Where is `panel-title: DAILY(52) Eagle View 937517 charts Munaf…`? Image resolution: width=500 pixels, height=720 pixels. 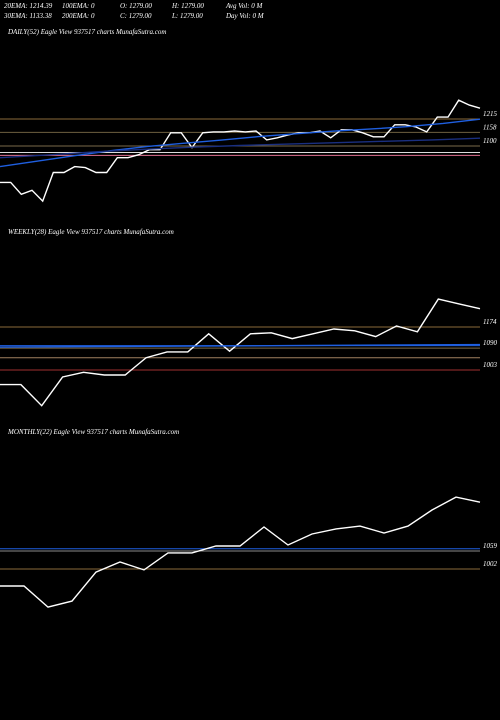
panel-title: DAILY(52) Eagle View 937517 charts Munaf… is located at coordinates (86, 32).